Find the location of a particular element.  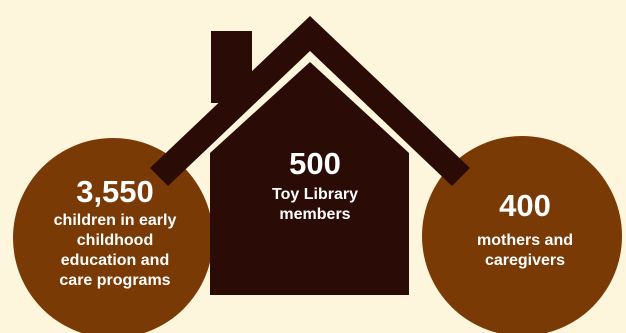

stat-children-label-line: childhood is located at coordinates (115, 240).